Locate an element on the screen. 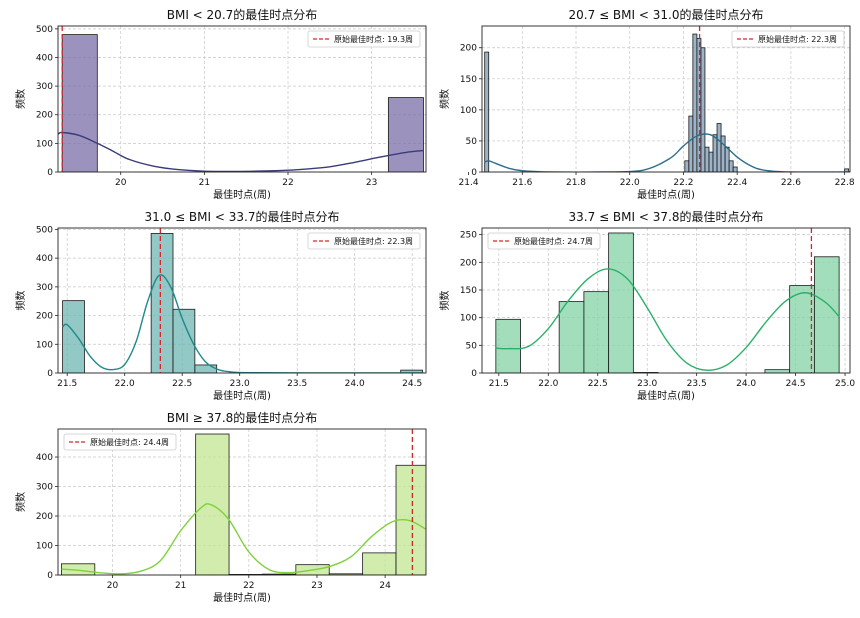 The image size is (860, 618). legend: 原始最佳时点: 22.3周 is located at coordinates (364, 241).